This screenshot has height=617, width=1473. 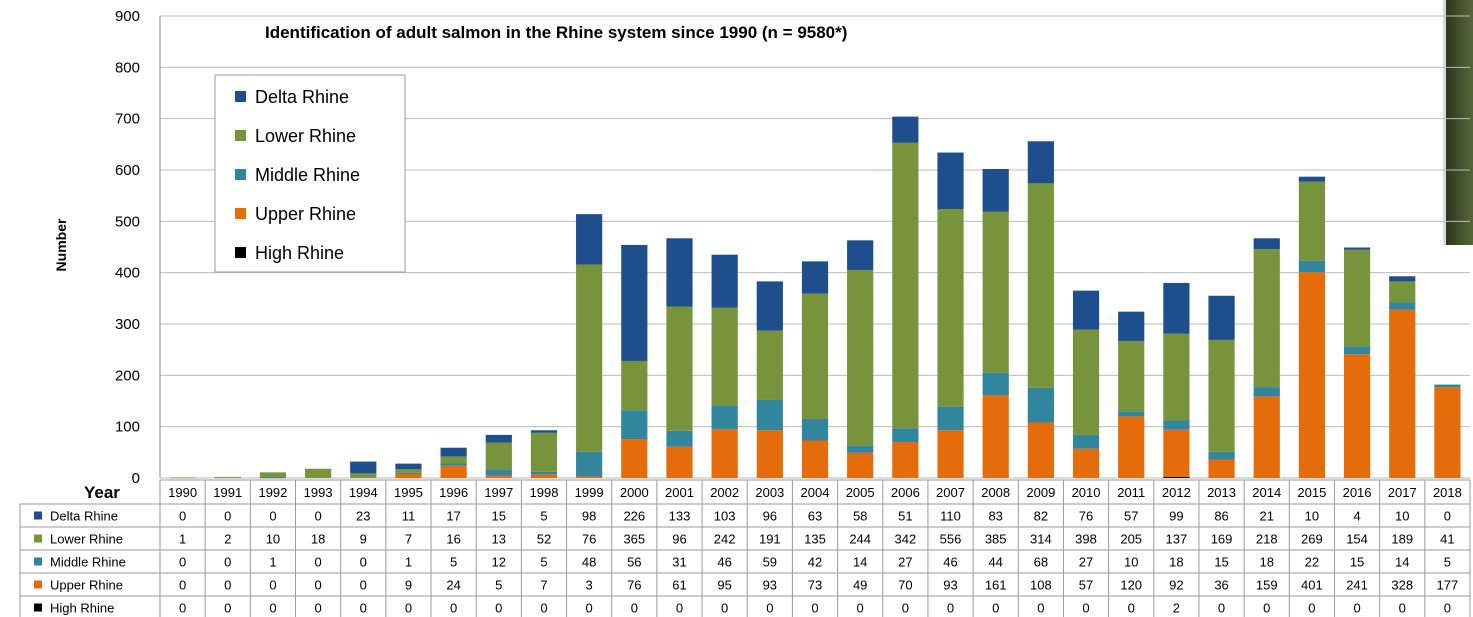 I want to click on bar-upper-rhine-2012, so click(x=1176, y=453).